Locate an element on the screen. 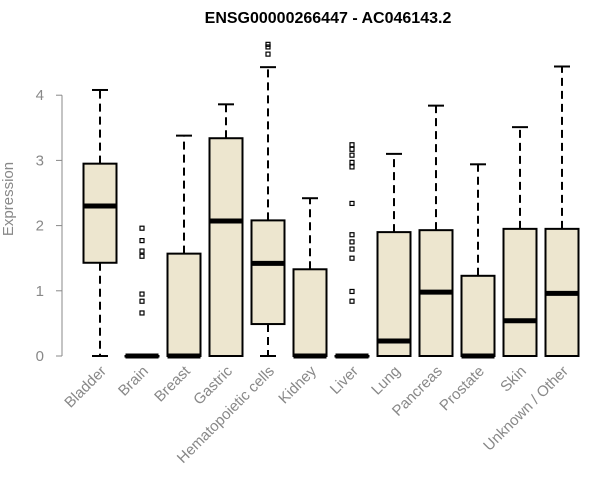 The width and height of the screenshot is (600, 500). box-liver is located at coordinates (352, 250).